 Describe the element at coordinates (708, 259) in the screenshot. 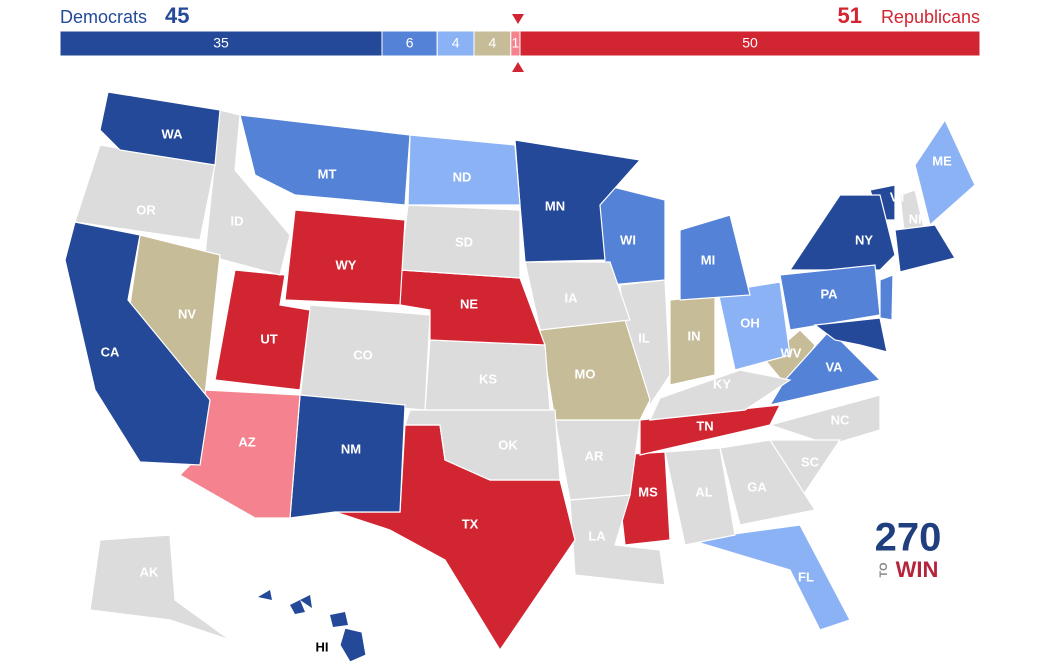

I see `state-label: MI` at that location.